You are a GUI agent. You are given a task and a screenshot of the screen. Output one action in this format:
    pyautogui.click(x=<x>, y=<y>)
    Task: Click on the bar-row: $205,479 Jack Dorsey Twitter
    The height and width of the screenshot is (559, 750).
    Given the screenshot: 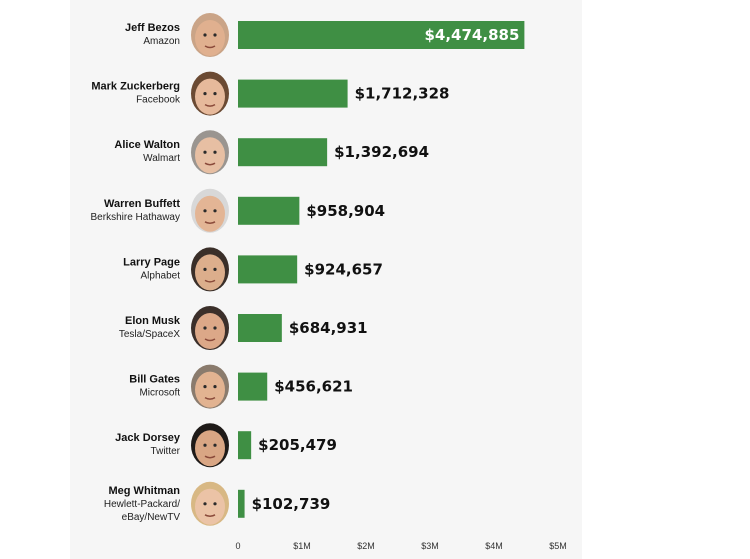 What is the action you would take?
    pyautogui.click(x=226, y=445)
    